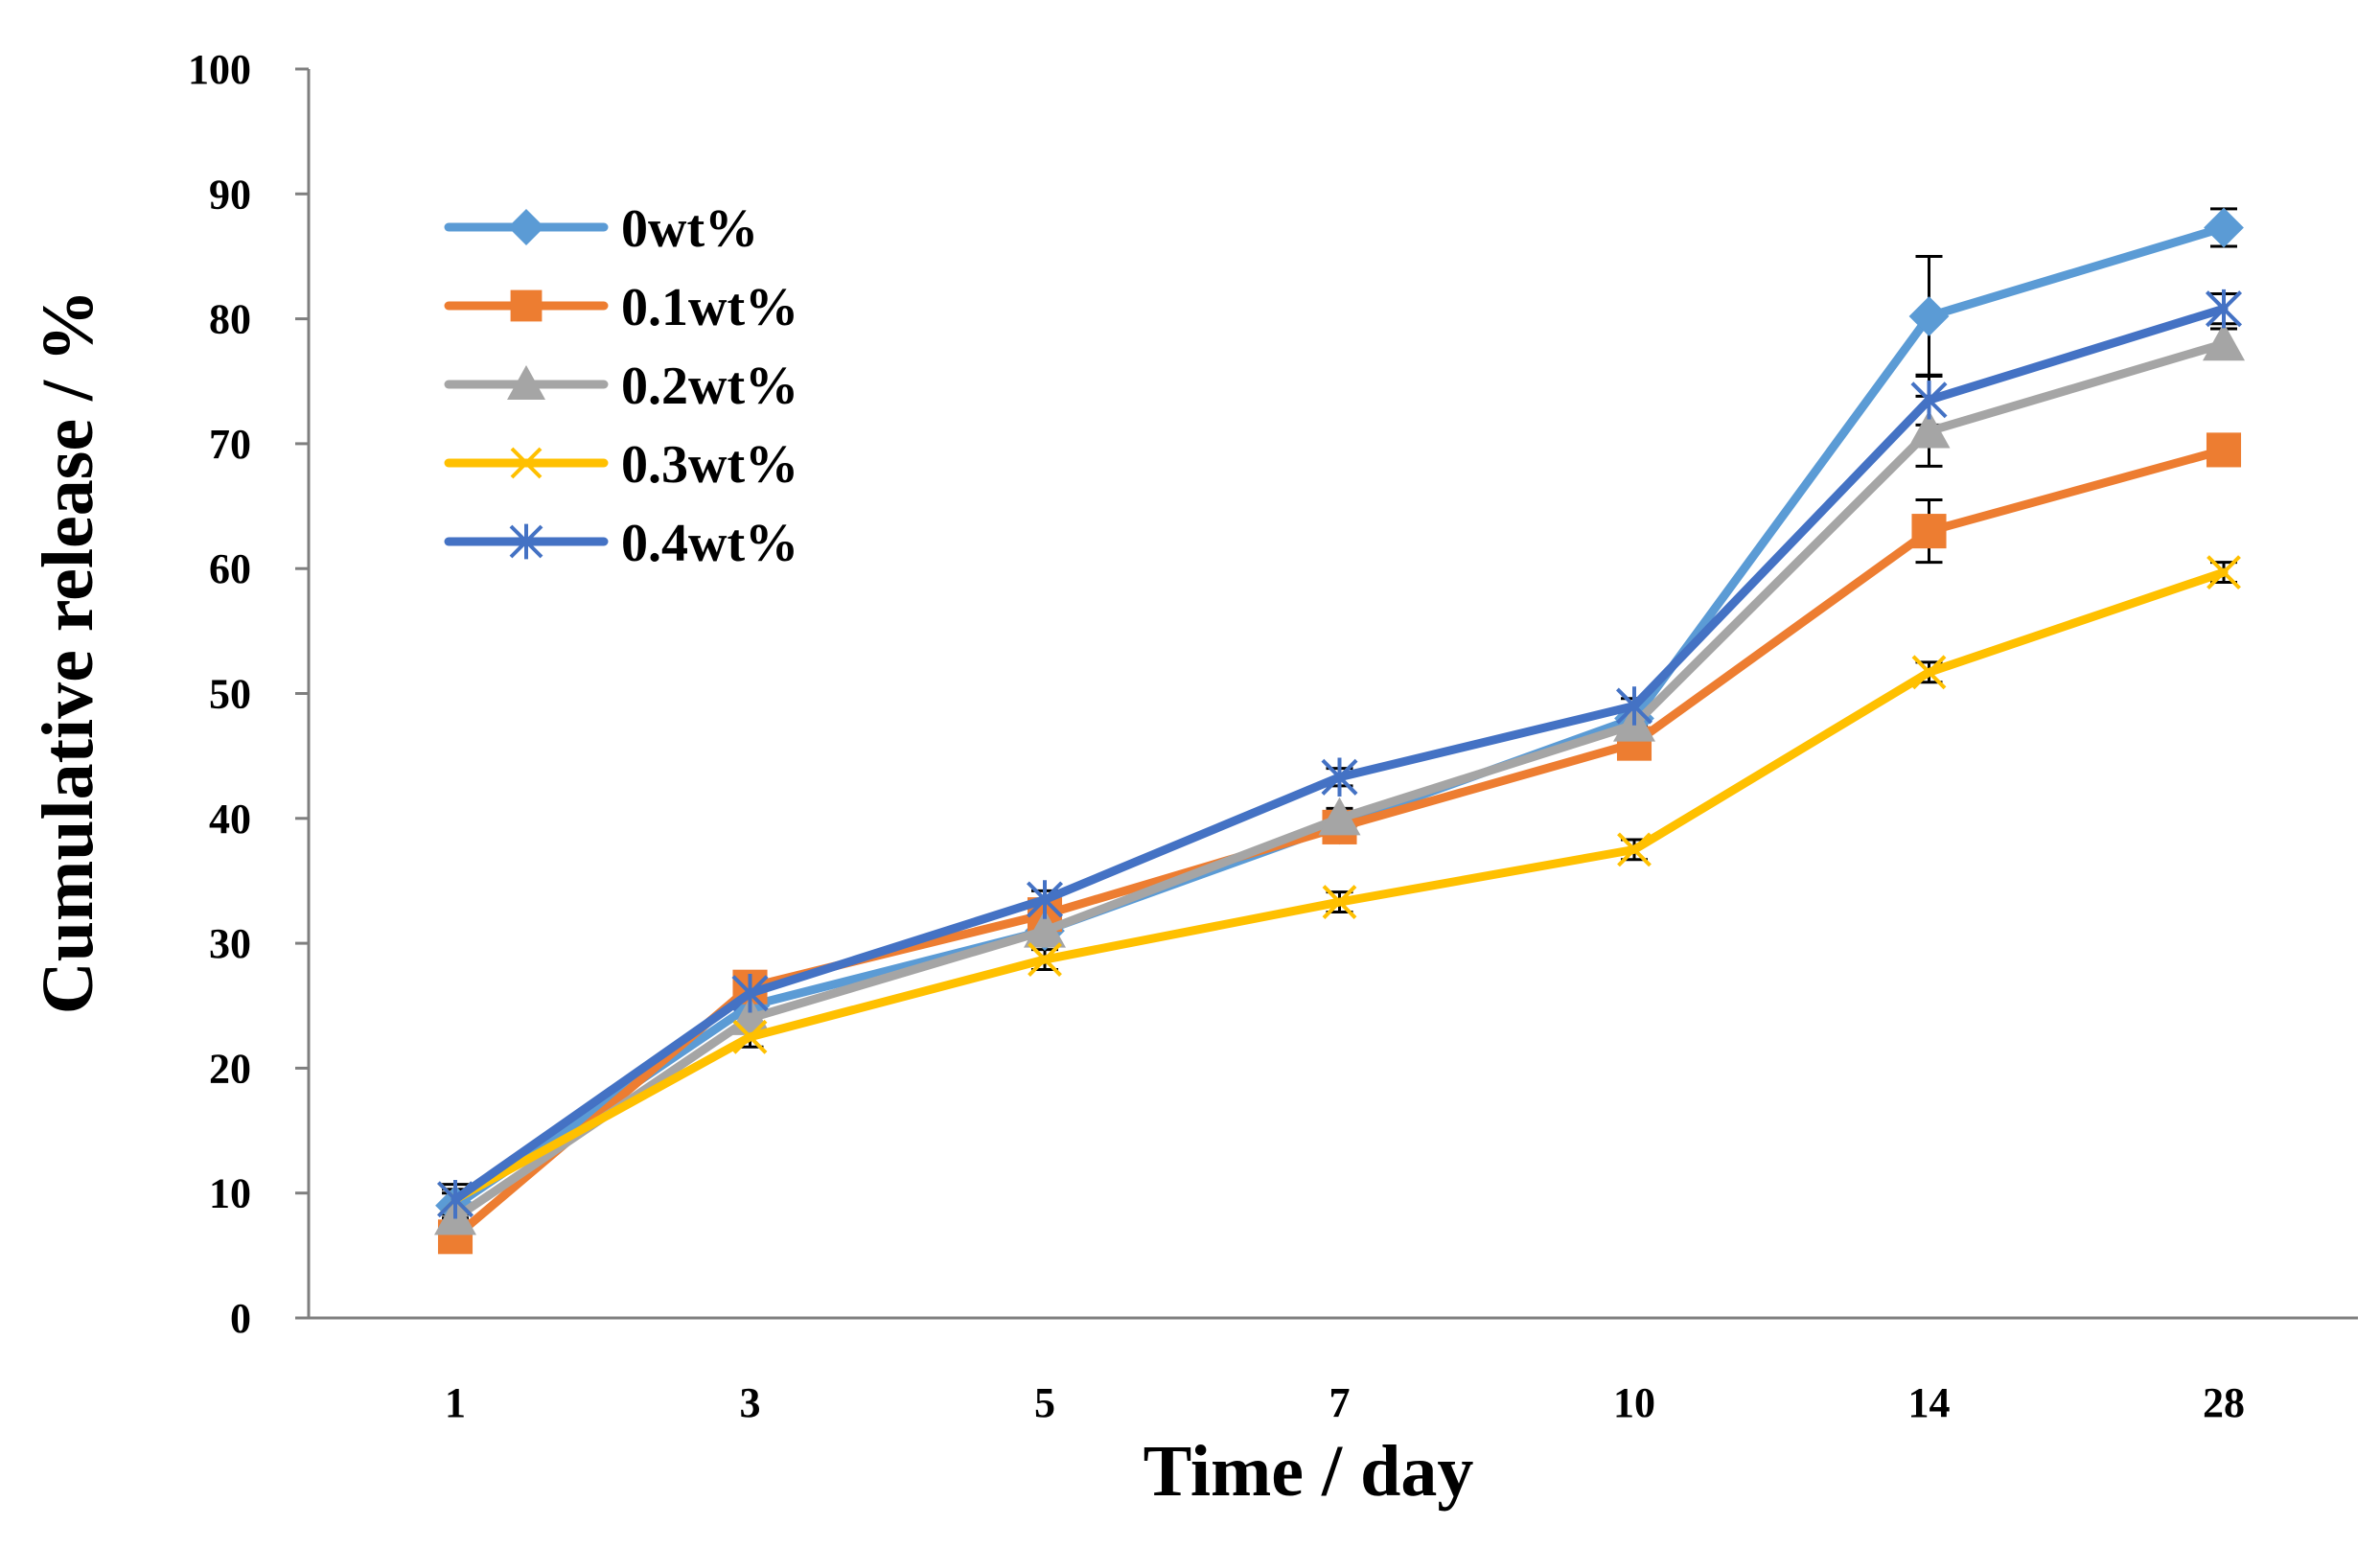 The image size is (2380, 1548). What do you see at coordinates (1309, 1471) in the screenshot?
I see `x-axis-title: Time / day` at bounding box center [1309, 1471].